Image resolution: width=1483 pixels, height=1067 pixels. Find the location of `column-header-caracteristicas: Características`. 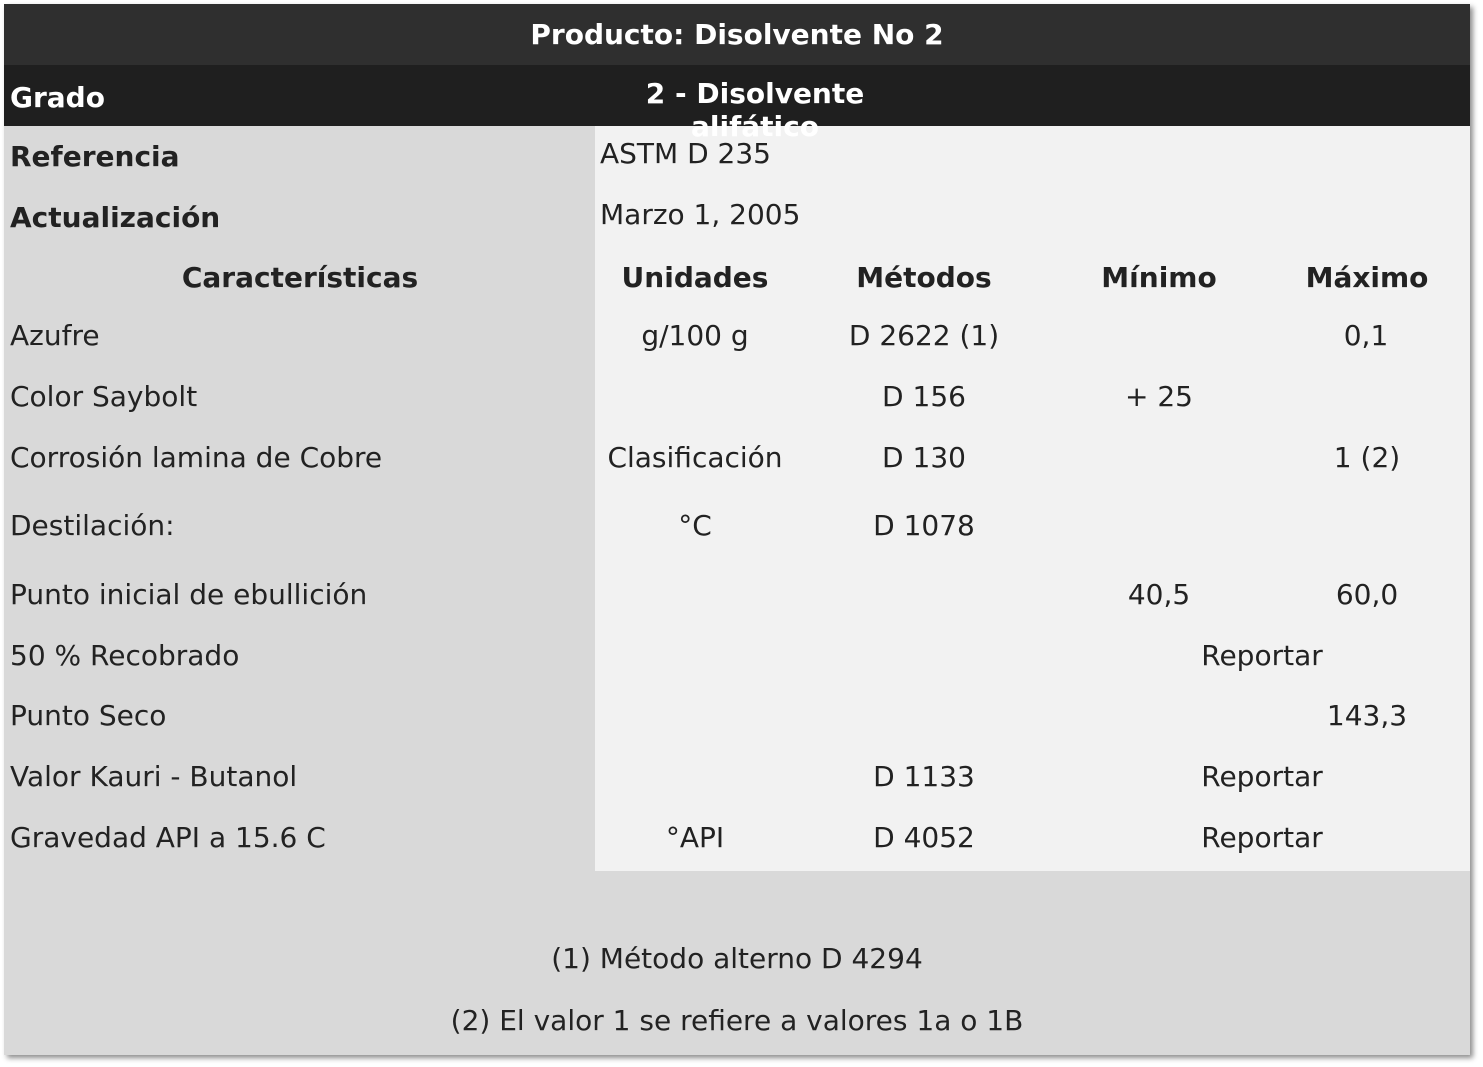

column-header-caracteristicas: Características is located at coordinates (300, 277).